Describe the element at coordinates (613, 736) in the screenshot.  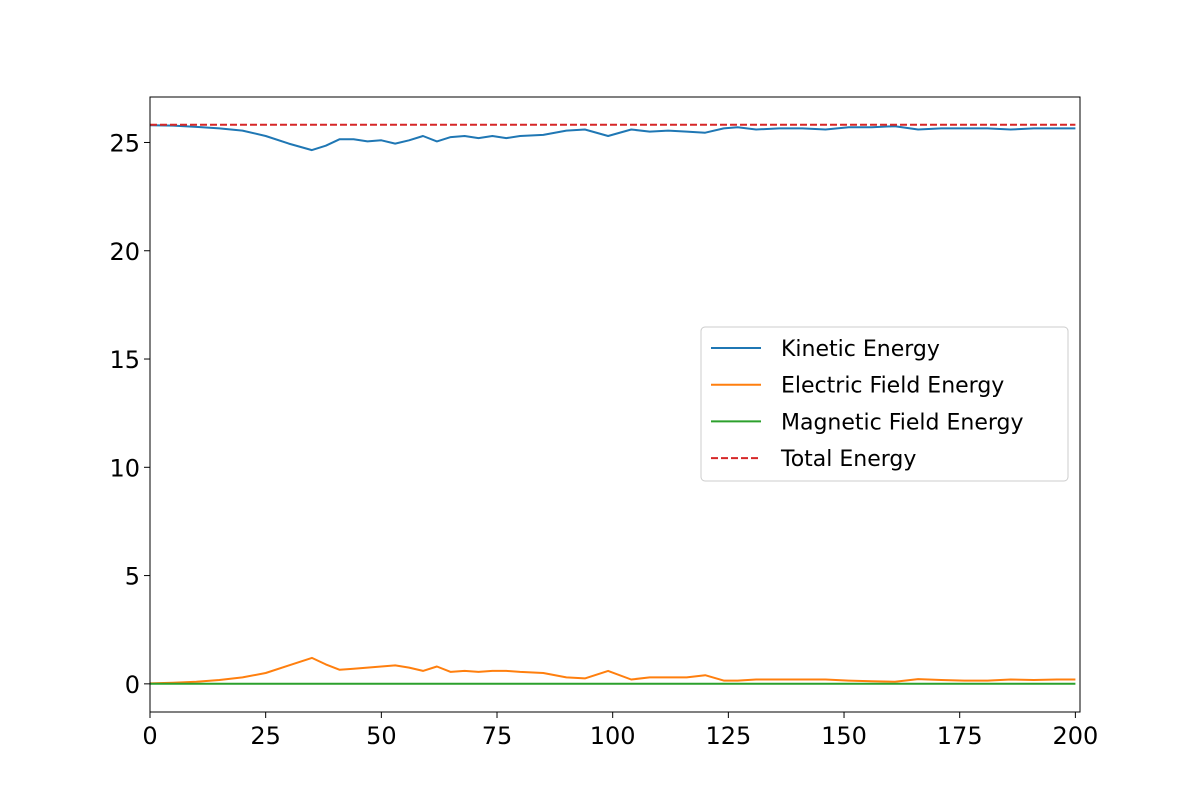
I see `x-tick-label: 100` at that location.